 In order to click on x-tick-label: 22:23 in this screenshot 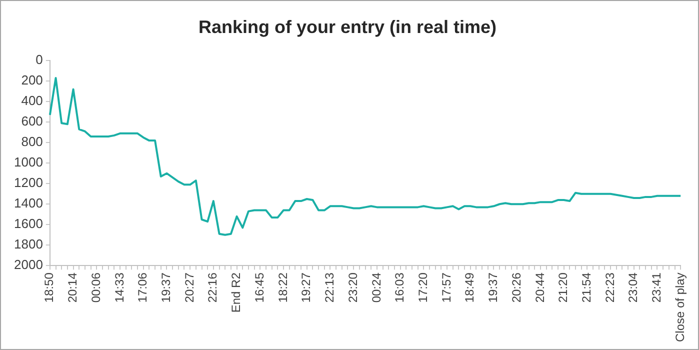, I will do `click(609, 287)`.